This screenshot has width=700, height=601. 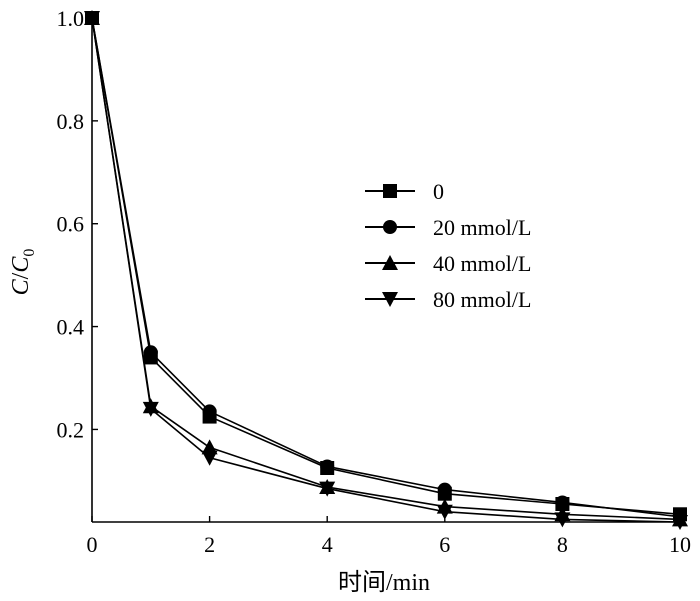 What do you see at coordinates (482, 299) in the screenshot?
I see `legend-label: 80 mmol/L` at bounding box center [482, 299].